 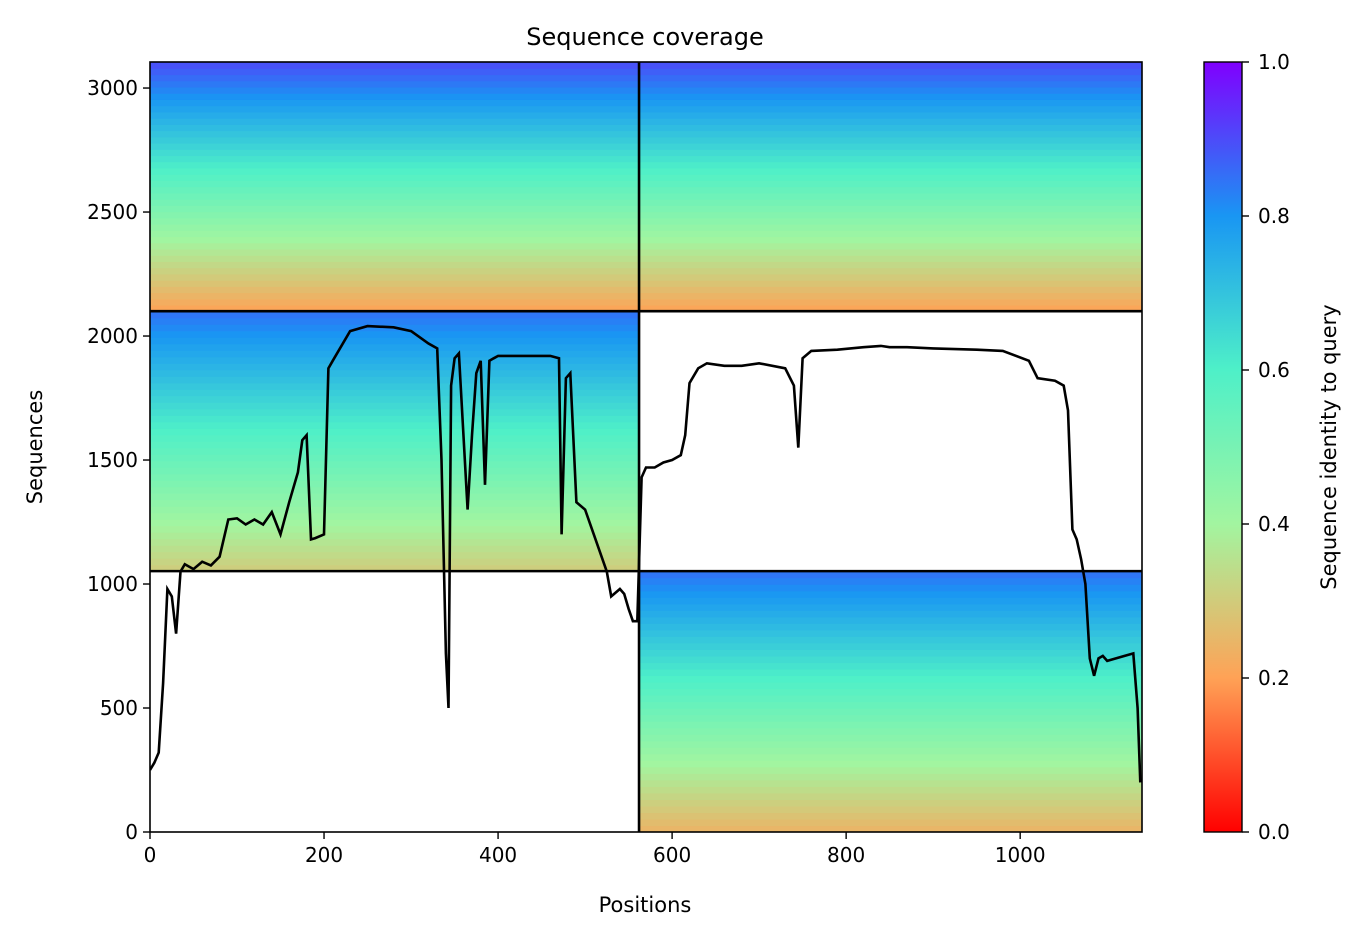 I want to click on x-axis-ticks: 0 200 400 600 800 1000, so click(x=595, y=849).